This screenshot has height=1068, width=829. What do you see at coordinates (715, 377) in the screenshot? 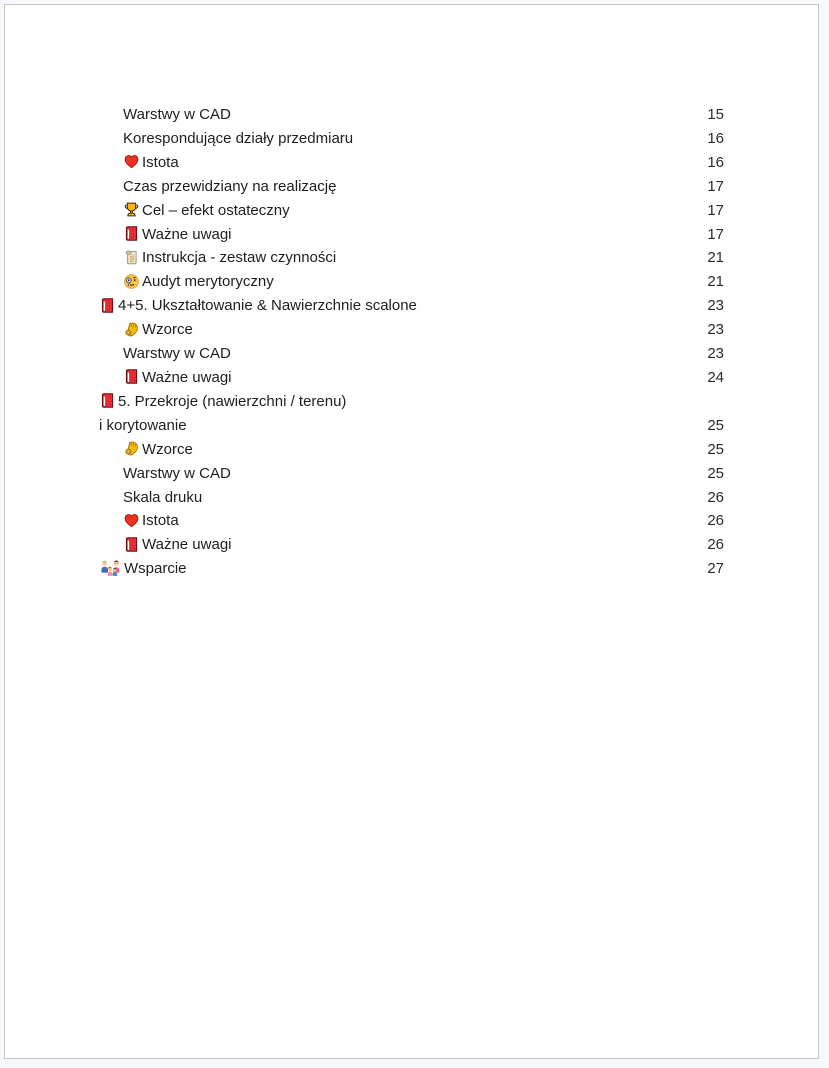
I see `toc-entry-page-number: 24` at bounding box center [715, 377].